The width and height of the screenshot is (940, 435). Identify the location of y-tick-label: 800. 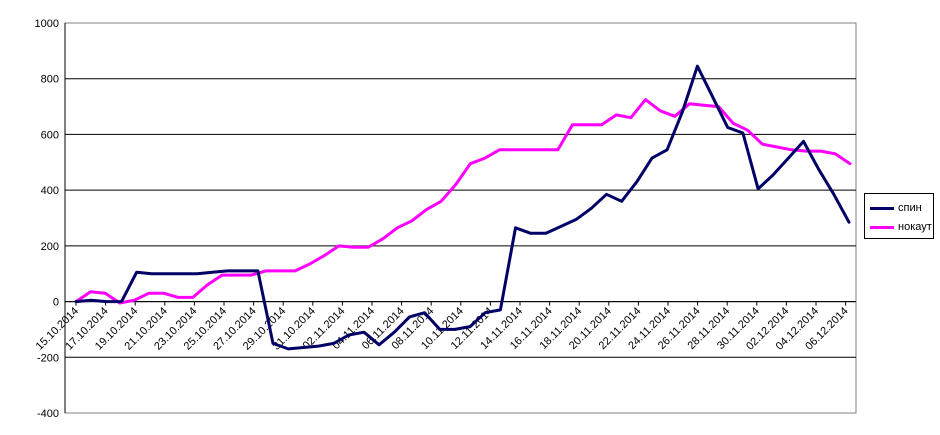
(50, 80).